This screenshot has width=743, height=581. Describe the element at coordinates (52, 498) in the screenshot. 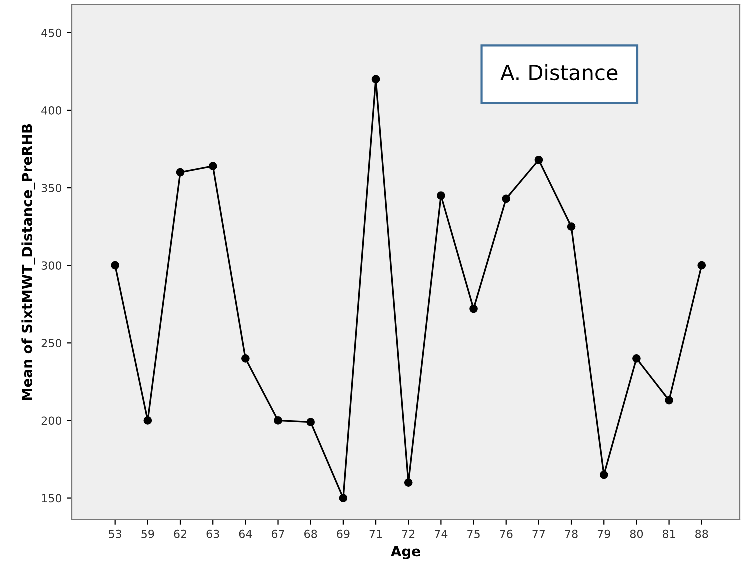

I see `y-tick-label: 150` at that location.